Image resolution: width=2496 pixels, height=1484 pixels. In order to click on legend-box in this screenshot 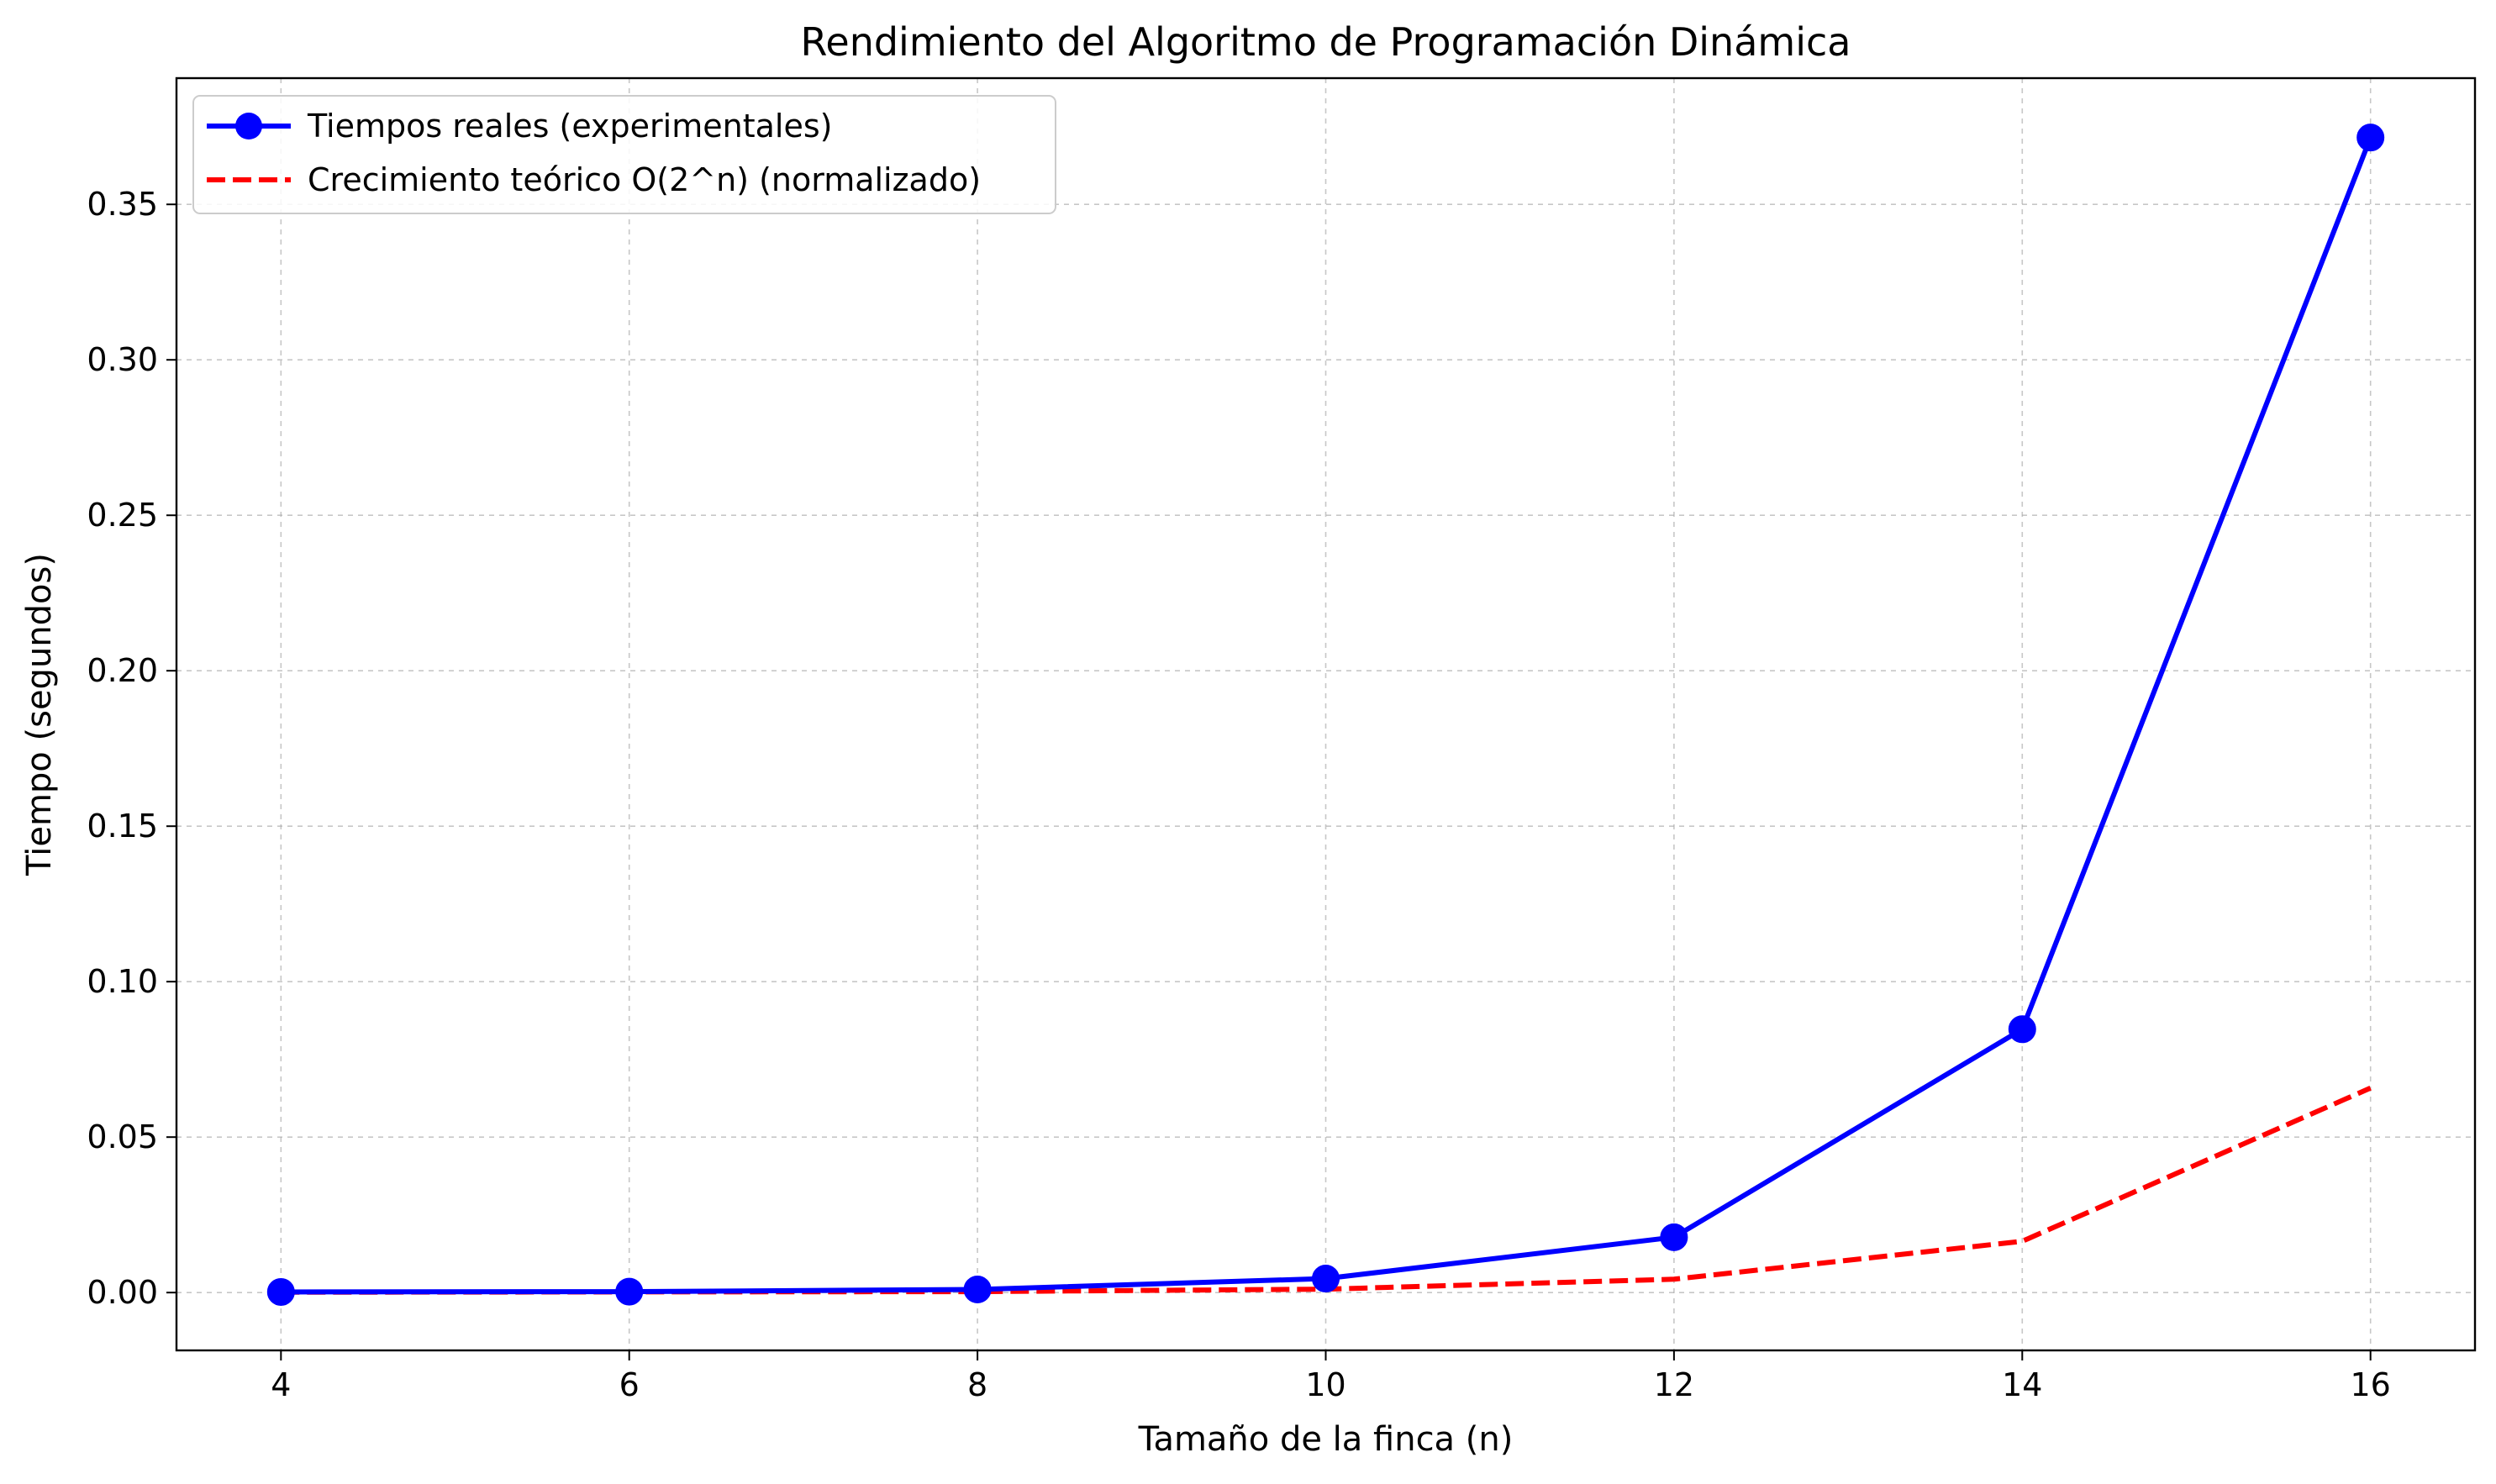, I will do `click(624, 154)`.